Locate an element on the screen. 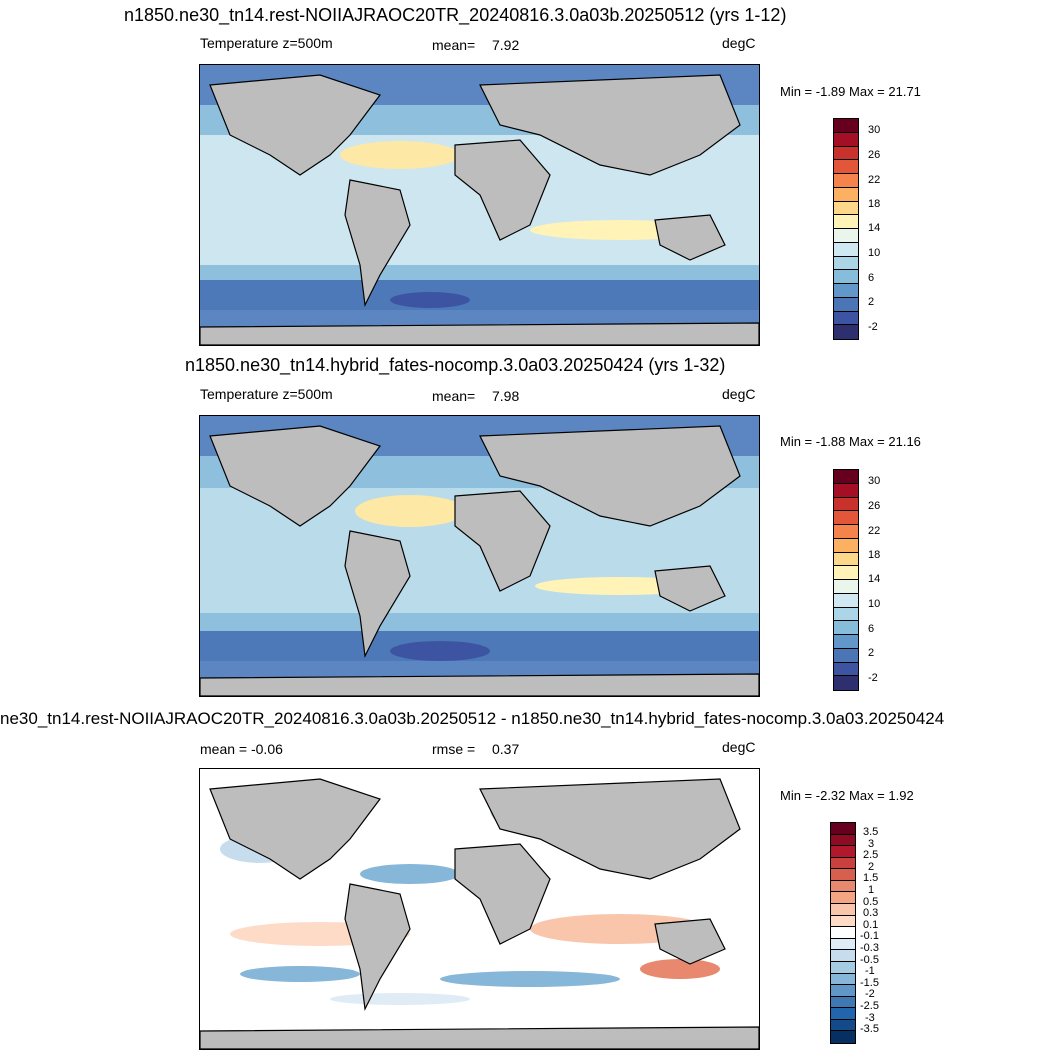 Image resolution: width=1046 pixels, height=1054 pixels. panel-3-units: degC is located at coordinates (739, 747).